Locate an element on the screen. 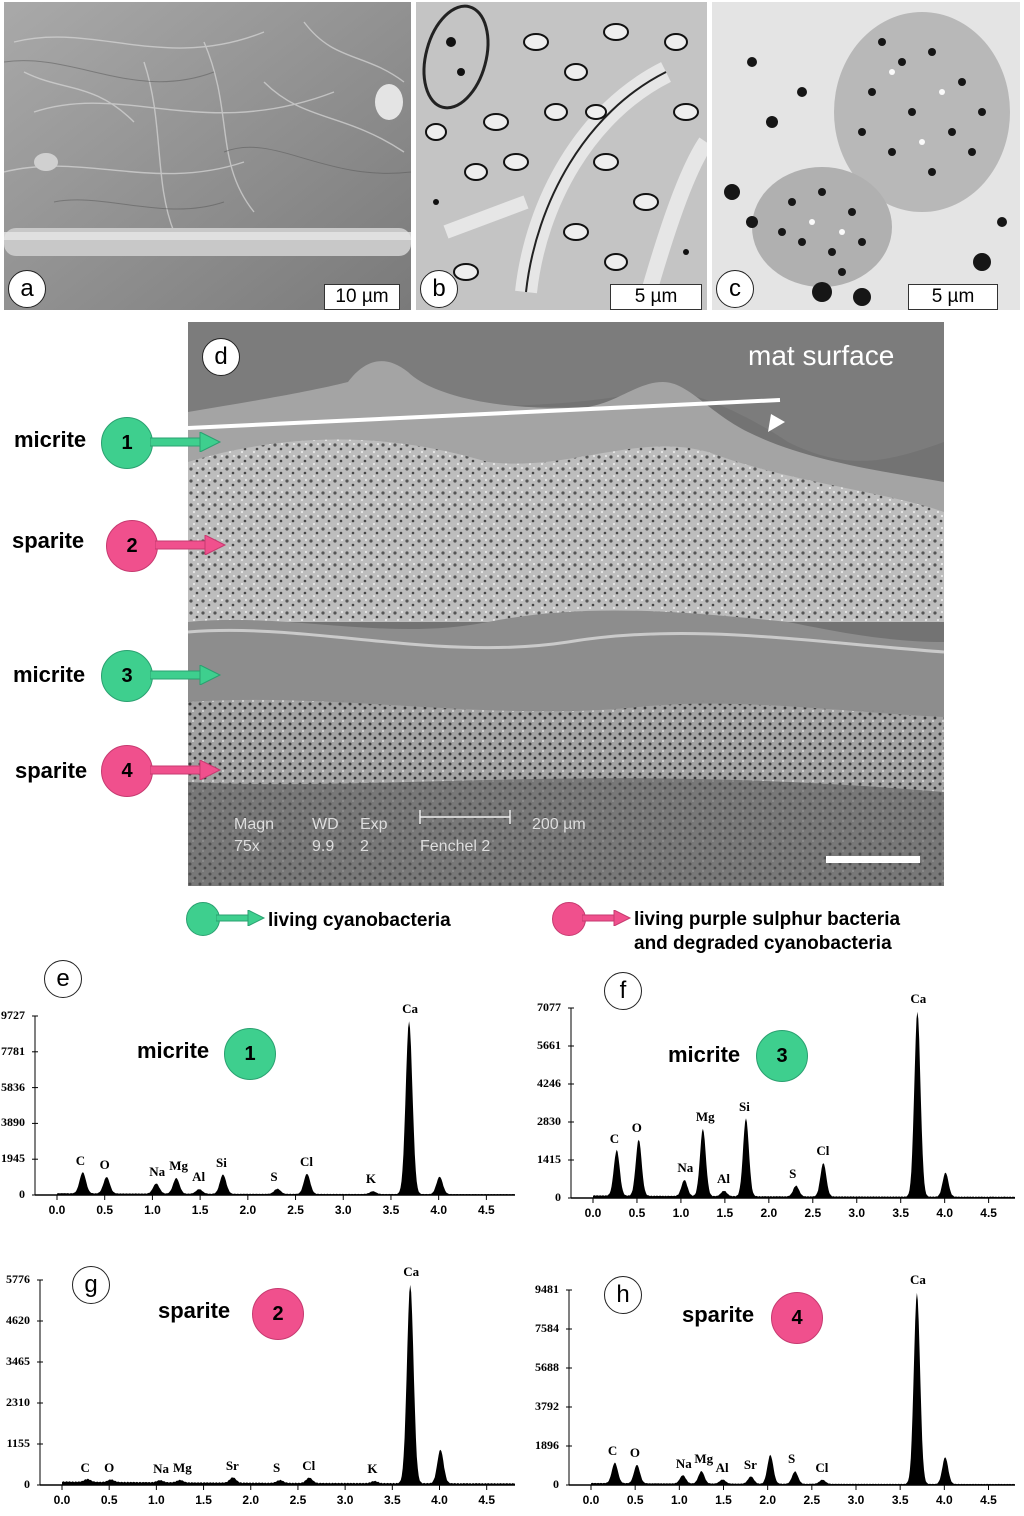 Image resolution: width=1024 pixels, height=1516 pixels. panel-b-image: b 5 µm is located at coordinates (561, 156).